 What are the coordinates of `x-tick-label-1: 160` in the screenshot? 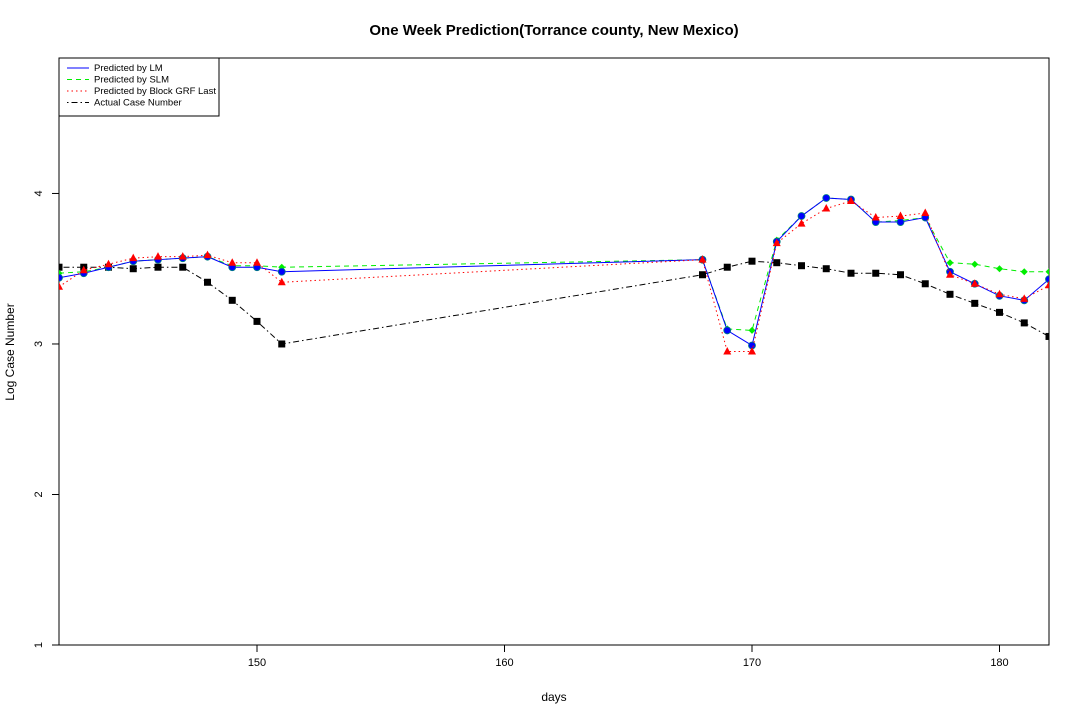 It's located at (504, 663).